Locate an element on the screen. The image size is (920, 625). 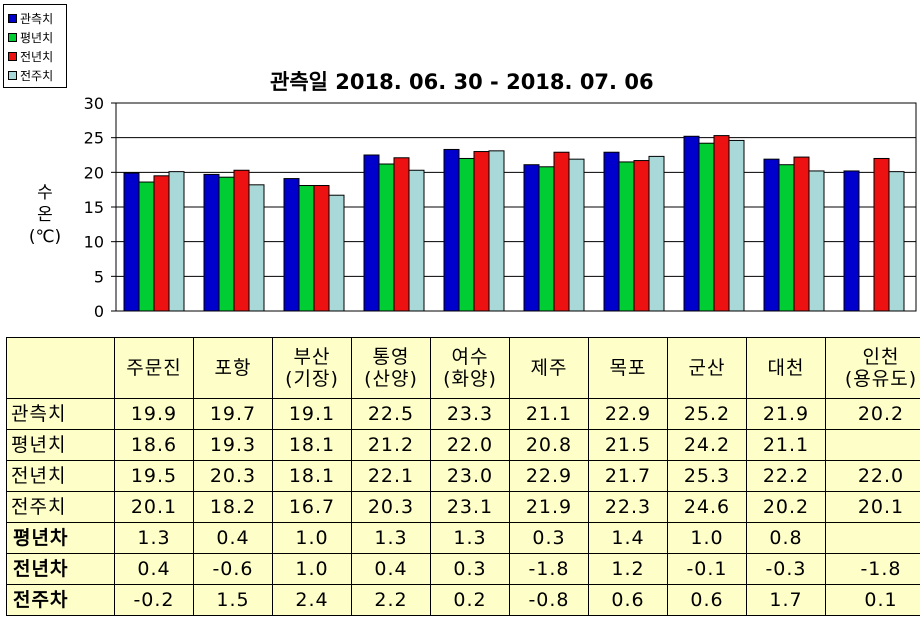
table-cell: -0.3 is located at coordinates (786, 569).